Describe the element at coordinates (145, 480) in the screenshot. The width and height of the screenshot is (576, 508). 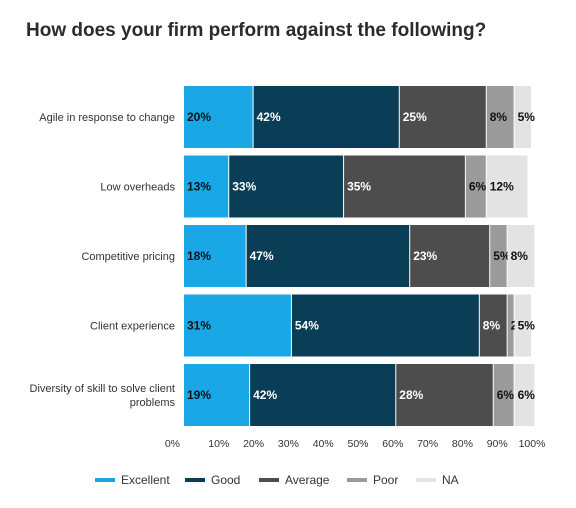
I see `legend-label: Excellent` at that location.